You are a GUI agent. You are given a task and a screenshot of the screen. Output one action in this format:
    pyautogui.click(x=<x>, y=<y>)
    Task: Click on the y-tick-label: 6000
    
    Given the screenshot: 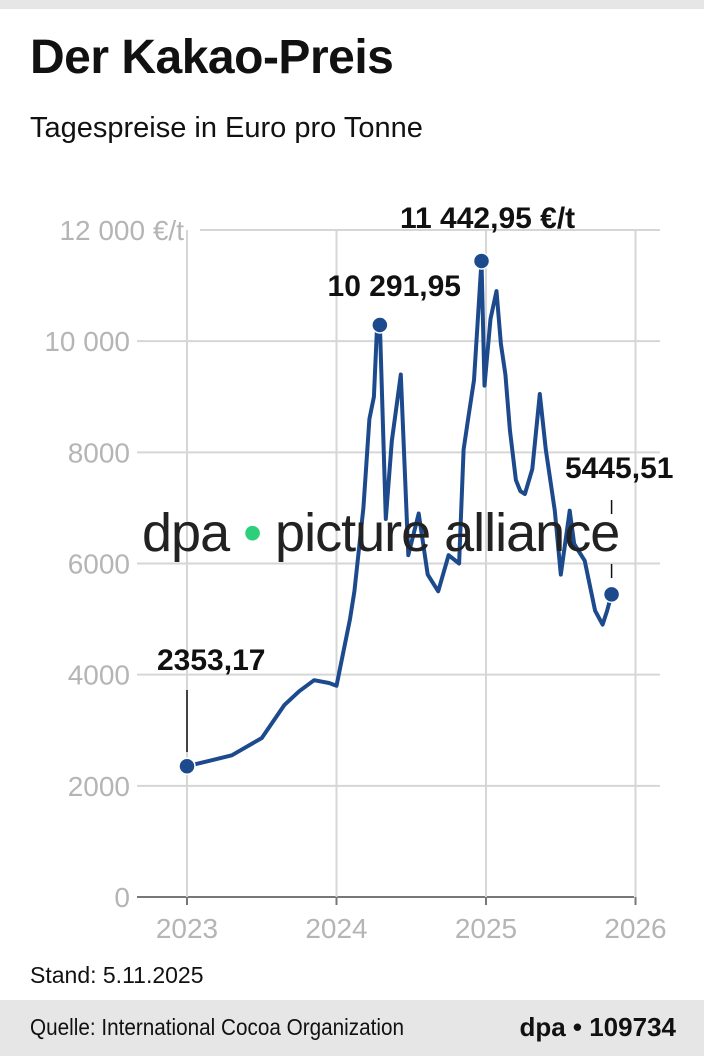 What is the action you would take?
    pyautogui.click(x=99, y=564)
    